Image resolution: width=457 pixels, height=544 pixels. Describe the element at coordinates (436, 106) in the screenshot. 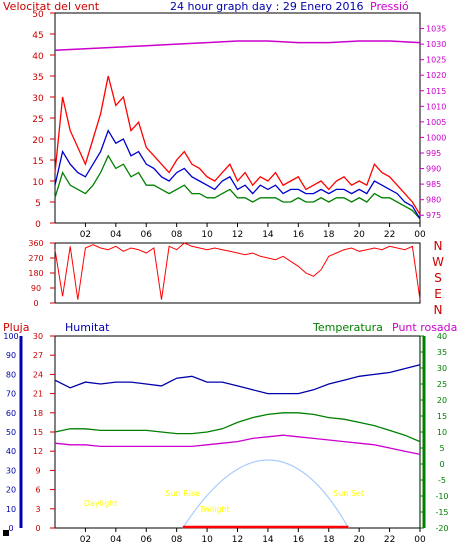

I see `pressure-y-tick-label: 1010` at that location.